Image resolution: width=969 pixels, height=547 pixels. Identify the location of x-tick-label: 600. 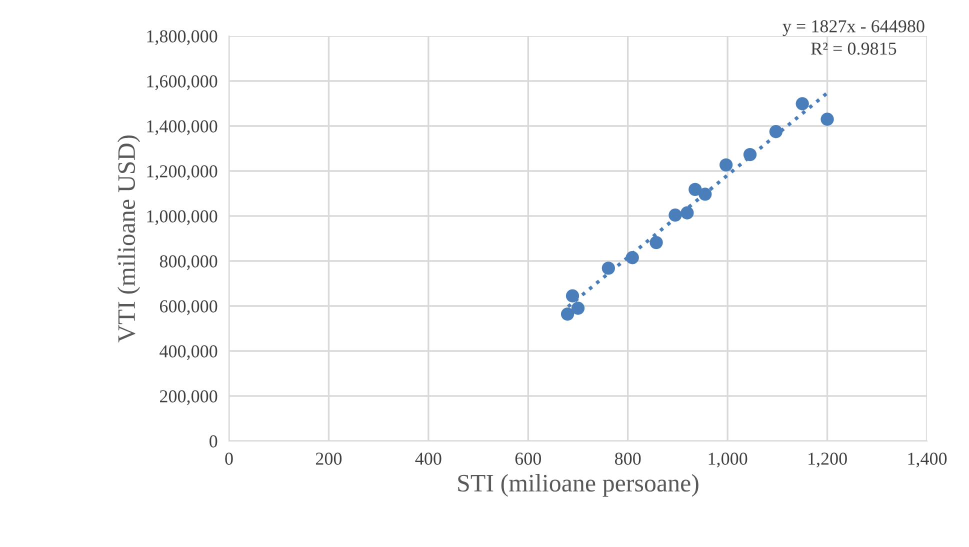
(528, 458).